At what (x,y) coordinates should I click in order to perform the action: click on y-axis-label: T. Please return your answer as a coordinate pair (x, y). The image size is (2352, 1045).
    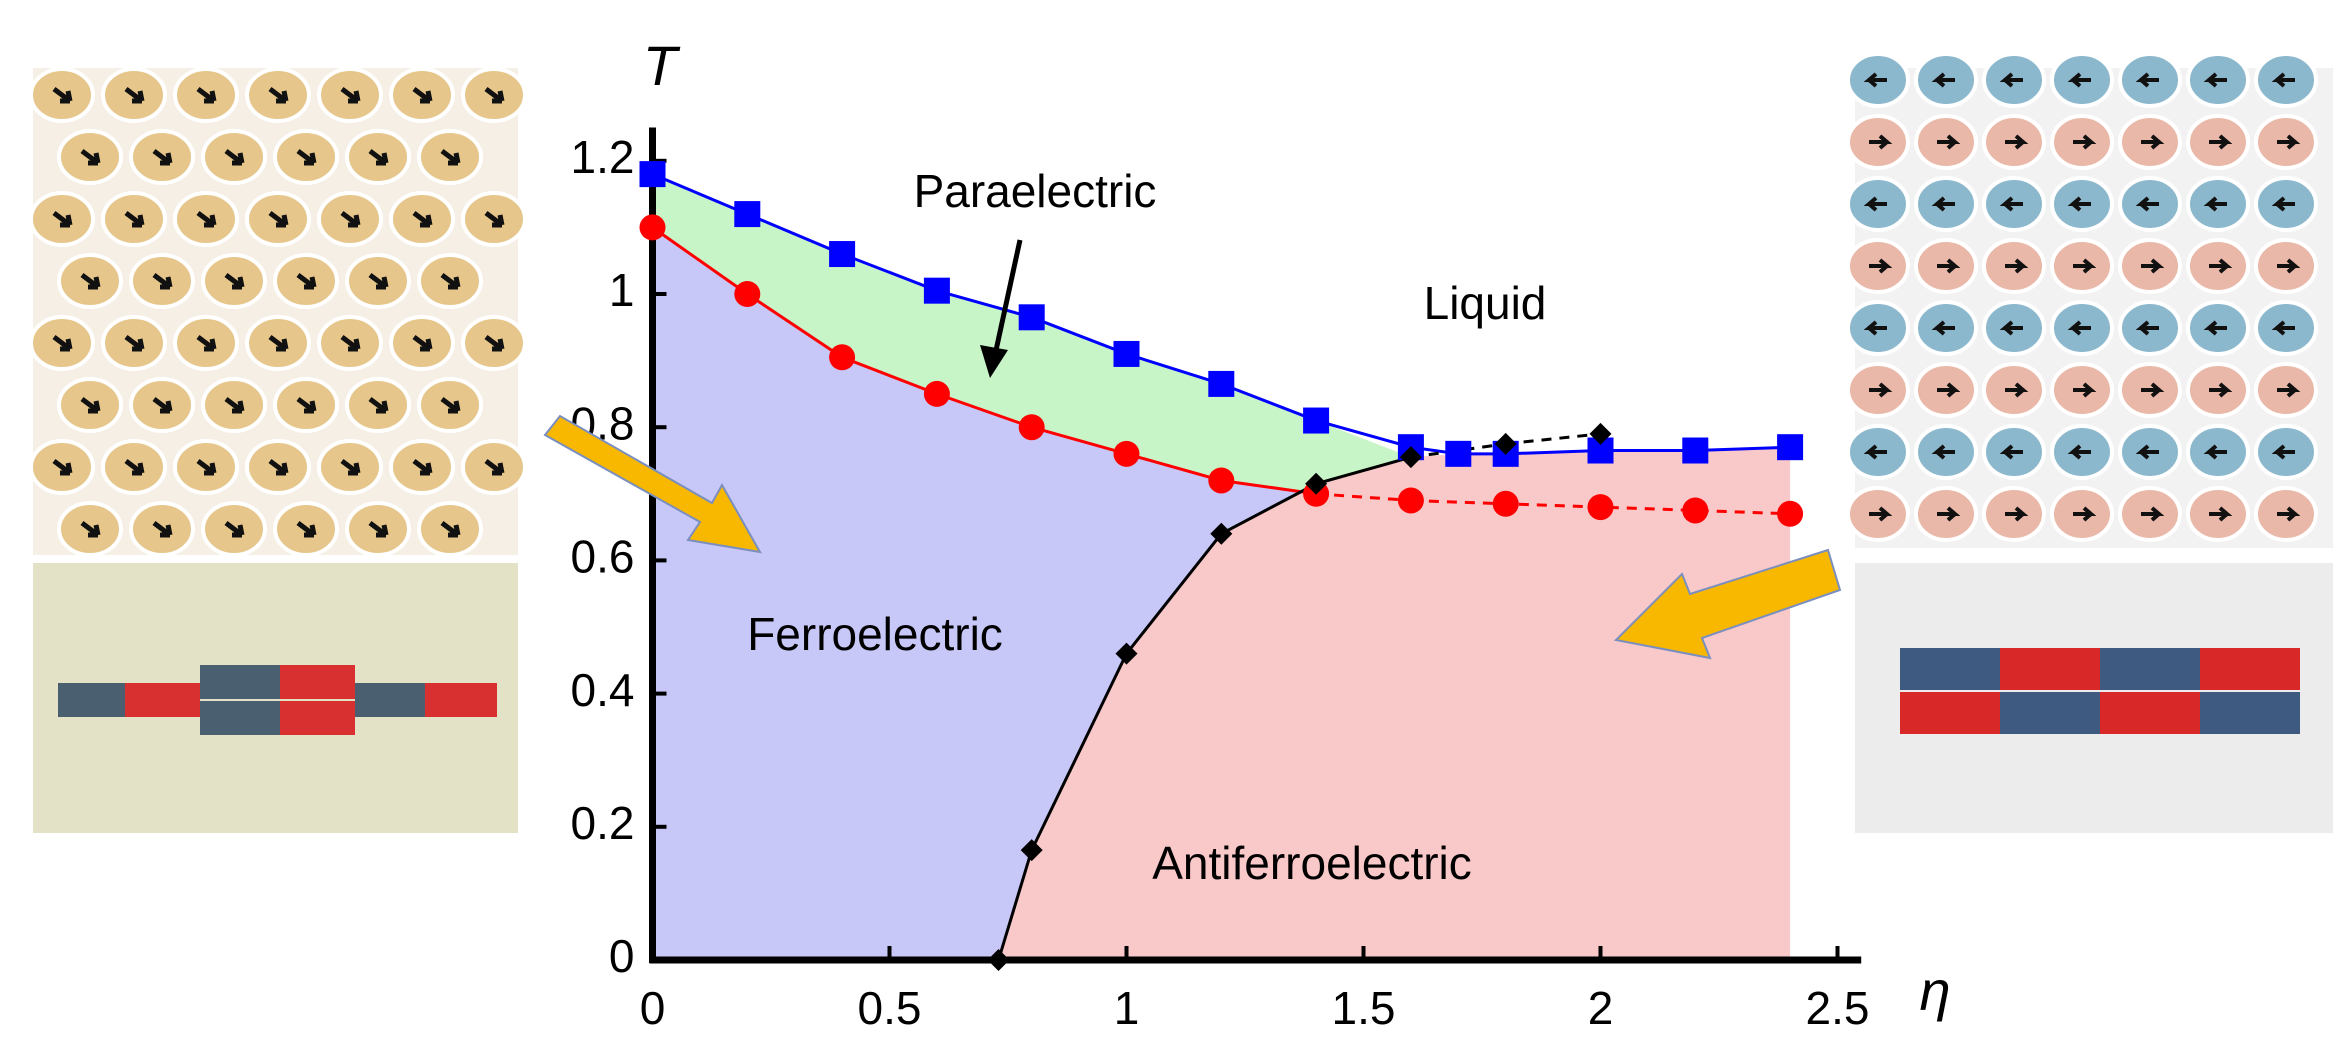
    Looking at the image, I should click on (662, 65).